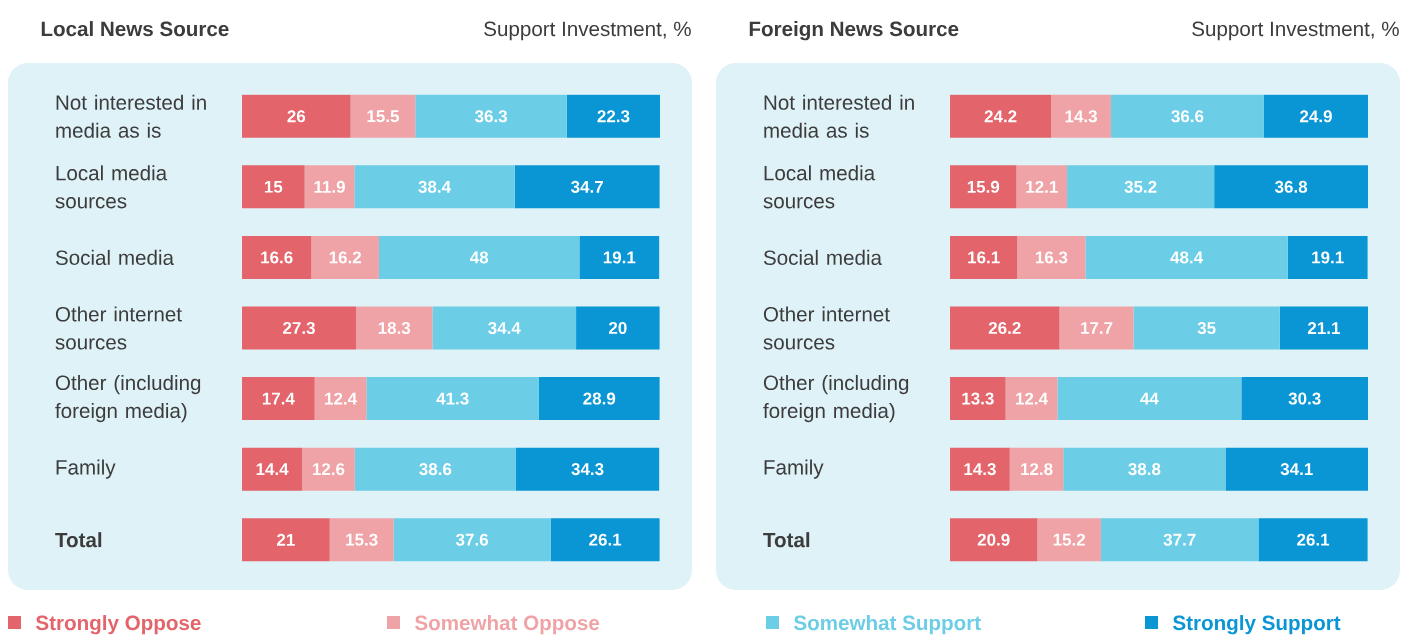 Image resolution: width=1416 pixels, height=635 pixels. What do you see at coordinates (1304, 398) in the screenshot?
I see `data-label: 30.3` at bounding box center [1304, 398].